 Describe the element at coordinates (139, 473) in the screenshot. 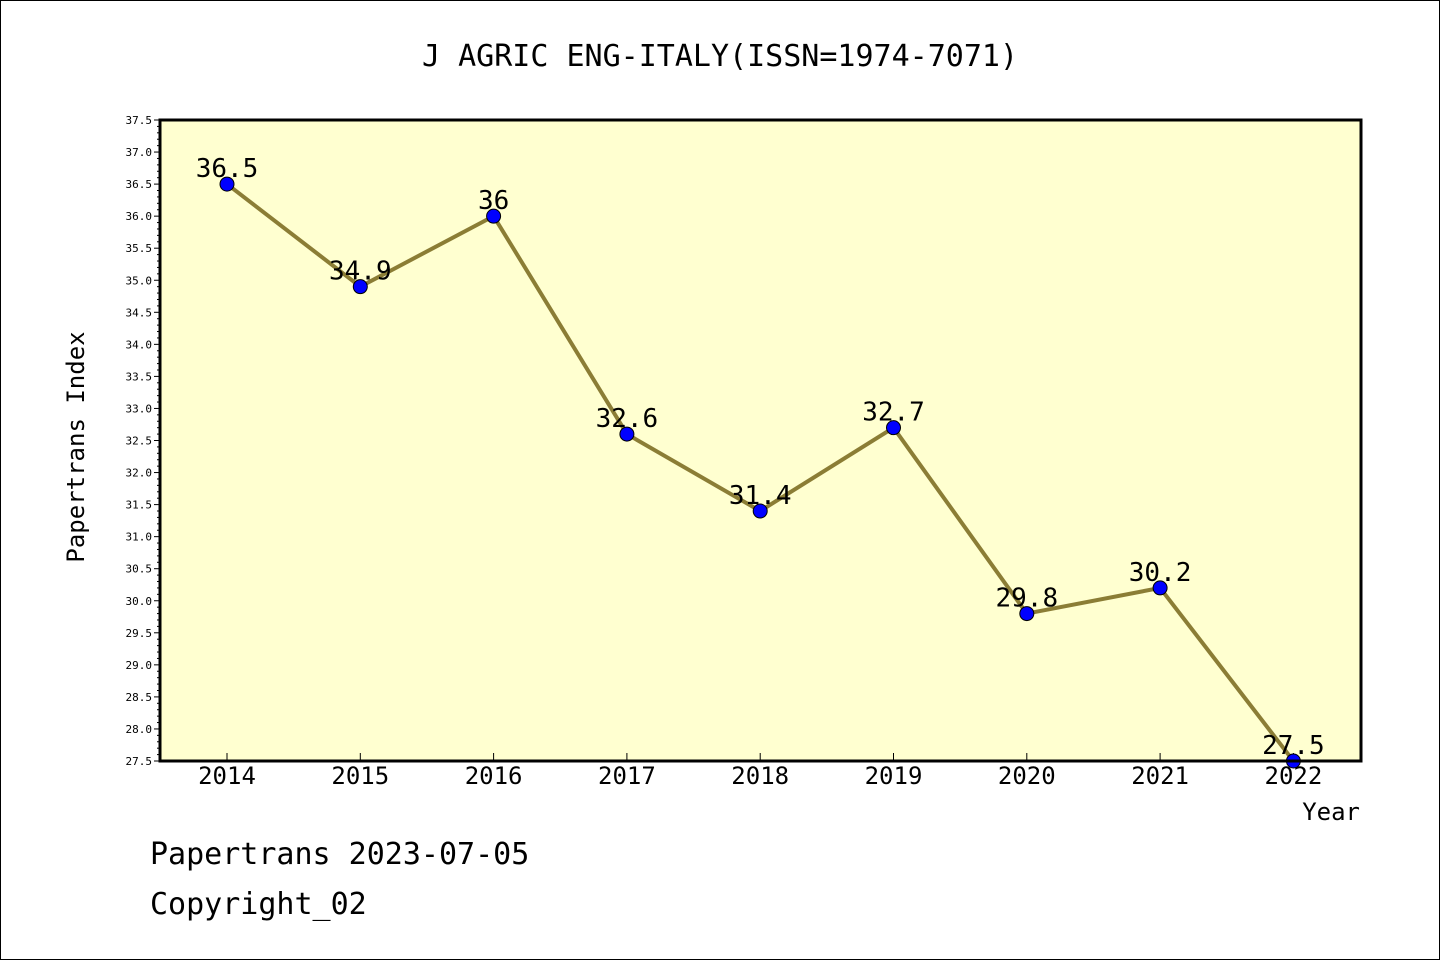

I see `y-tick-label: 32.0` at that location.